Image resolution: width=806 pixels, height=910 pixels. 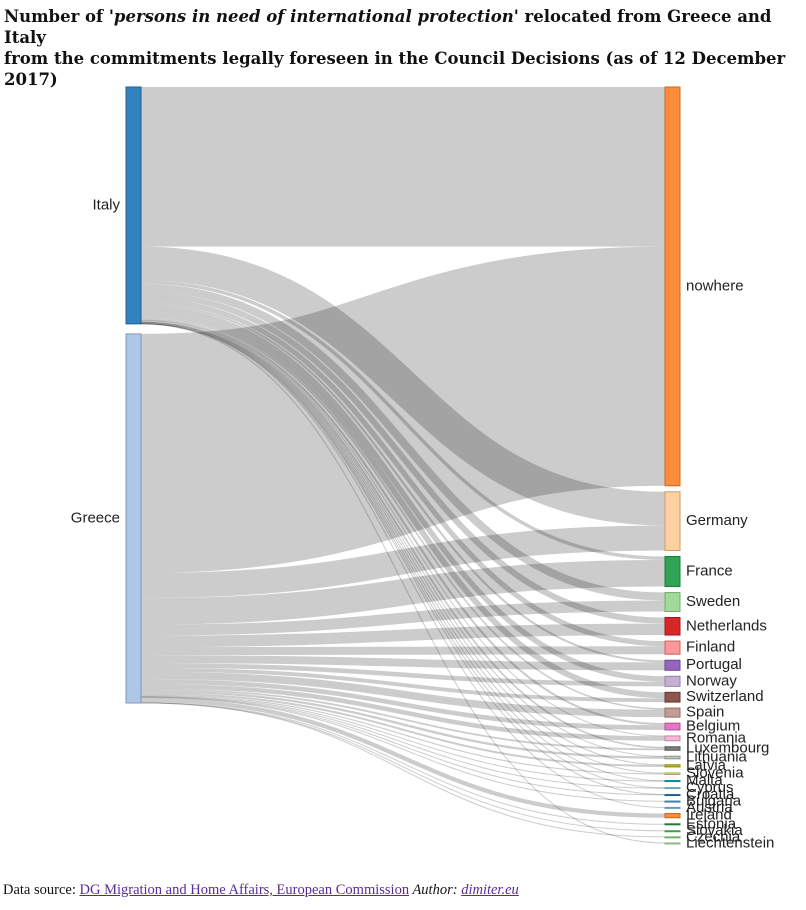 I want to click on label-estonia: Estonia, so click(x=711, y=823).